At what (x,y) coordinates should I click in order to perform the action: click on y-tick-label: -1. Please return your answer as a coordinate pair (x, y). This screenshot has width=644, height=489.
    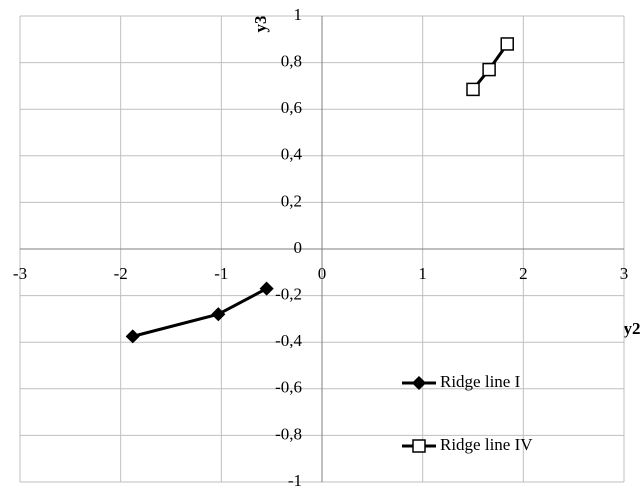
    Looking at the image, I should click on (295, 480).